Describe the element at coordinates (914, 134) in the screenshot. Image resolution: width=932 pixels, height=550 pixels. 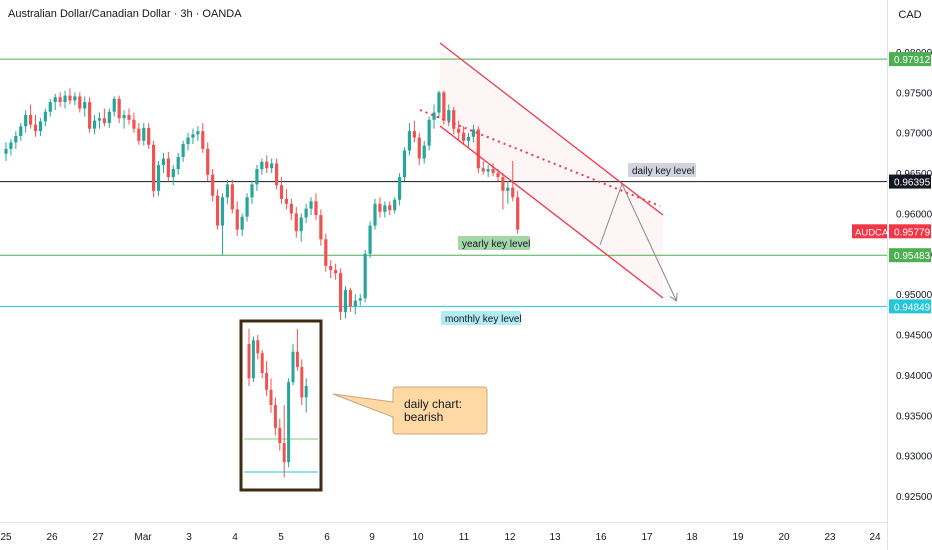
I see `price-tick-label: 0.97000` at that location.